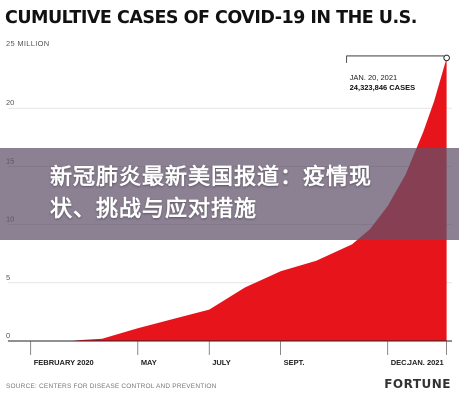 The height and width of the screenshot is (400, 459). I want to click on headline-text: 新冠肺炎最新美国报道：疫情现状、挑战与应对措施, so click(211, 193).